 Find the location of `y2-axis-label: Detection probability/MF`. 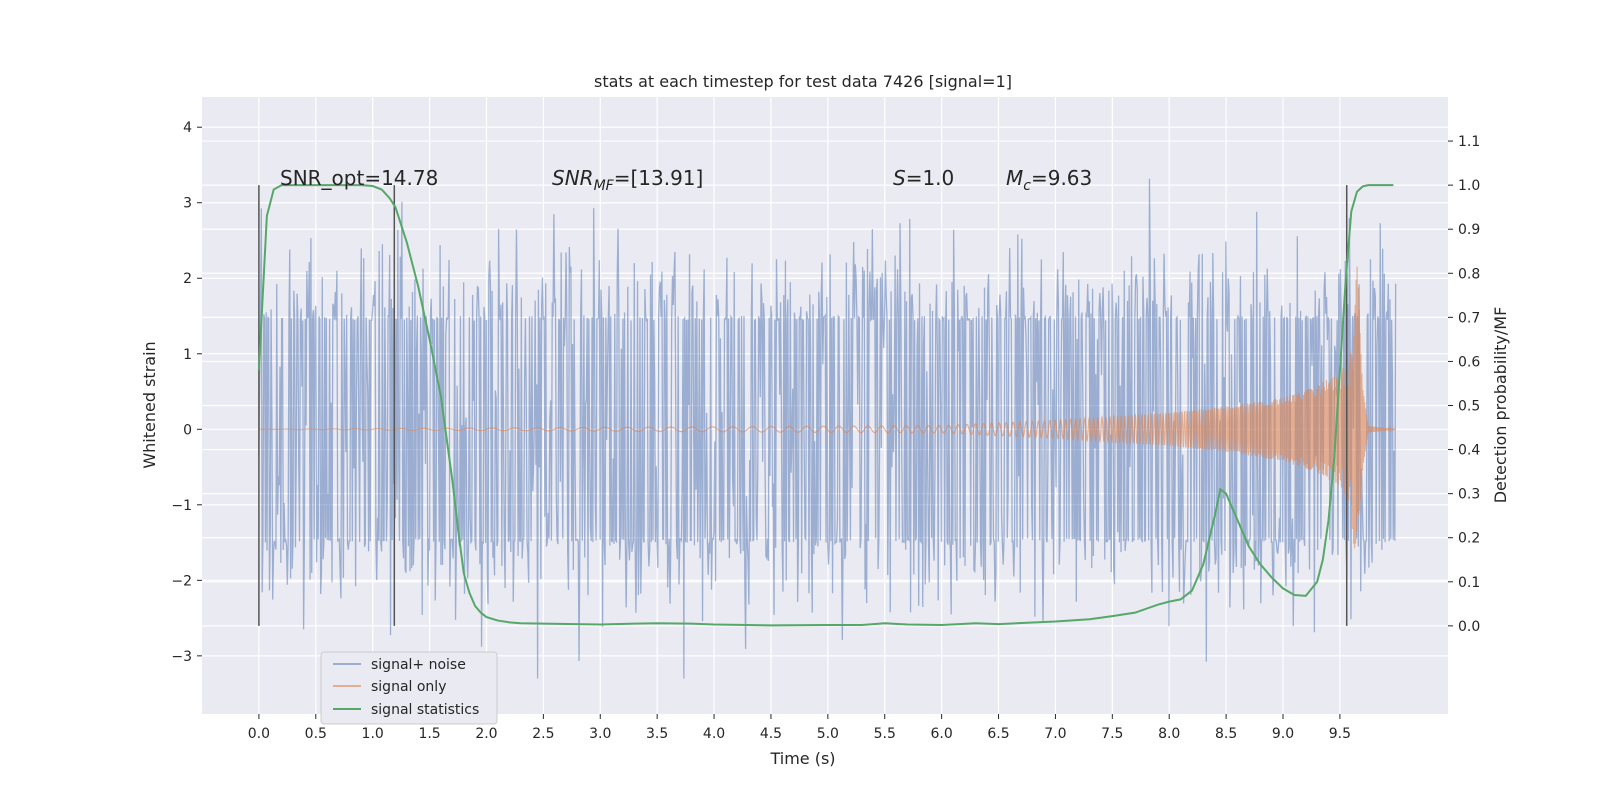

y2-axis-label: Detection probability/MF is located at coordinates (1500, 405).